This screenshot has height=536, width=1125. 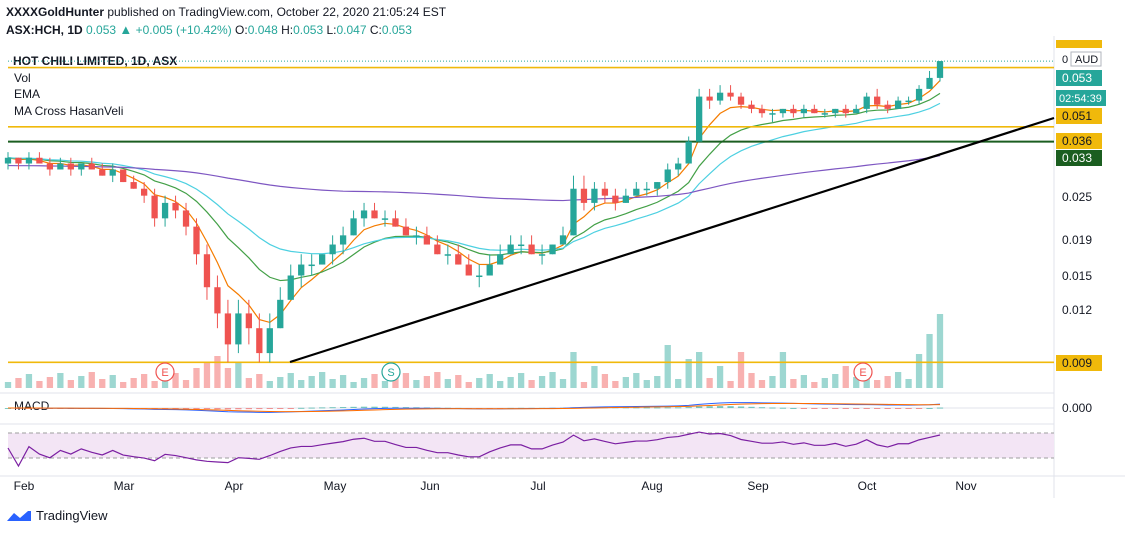 What do you see at coordinates (1077, 408) in the screenshot?
I see `macd-axis-label: 0.000` at bounding box center [1077, 408].